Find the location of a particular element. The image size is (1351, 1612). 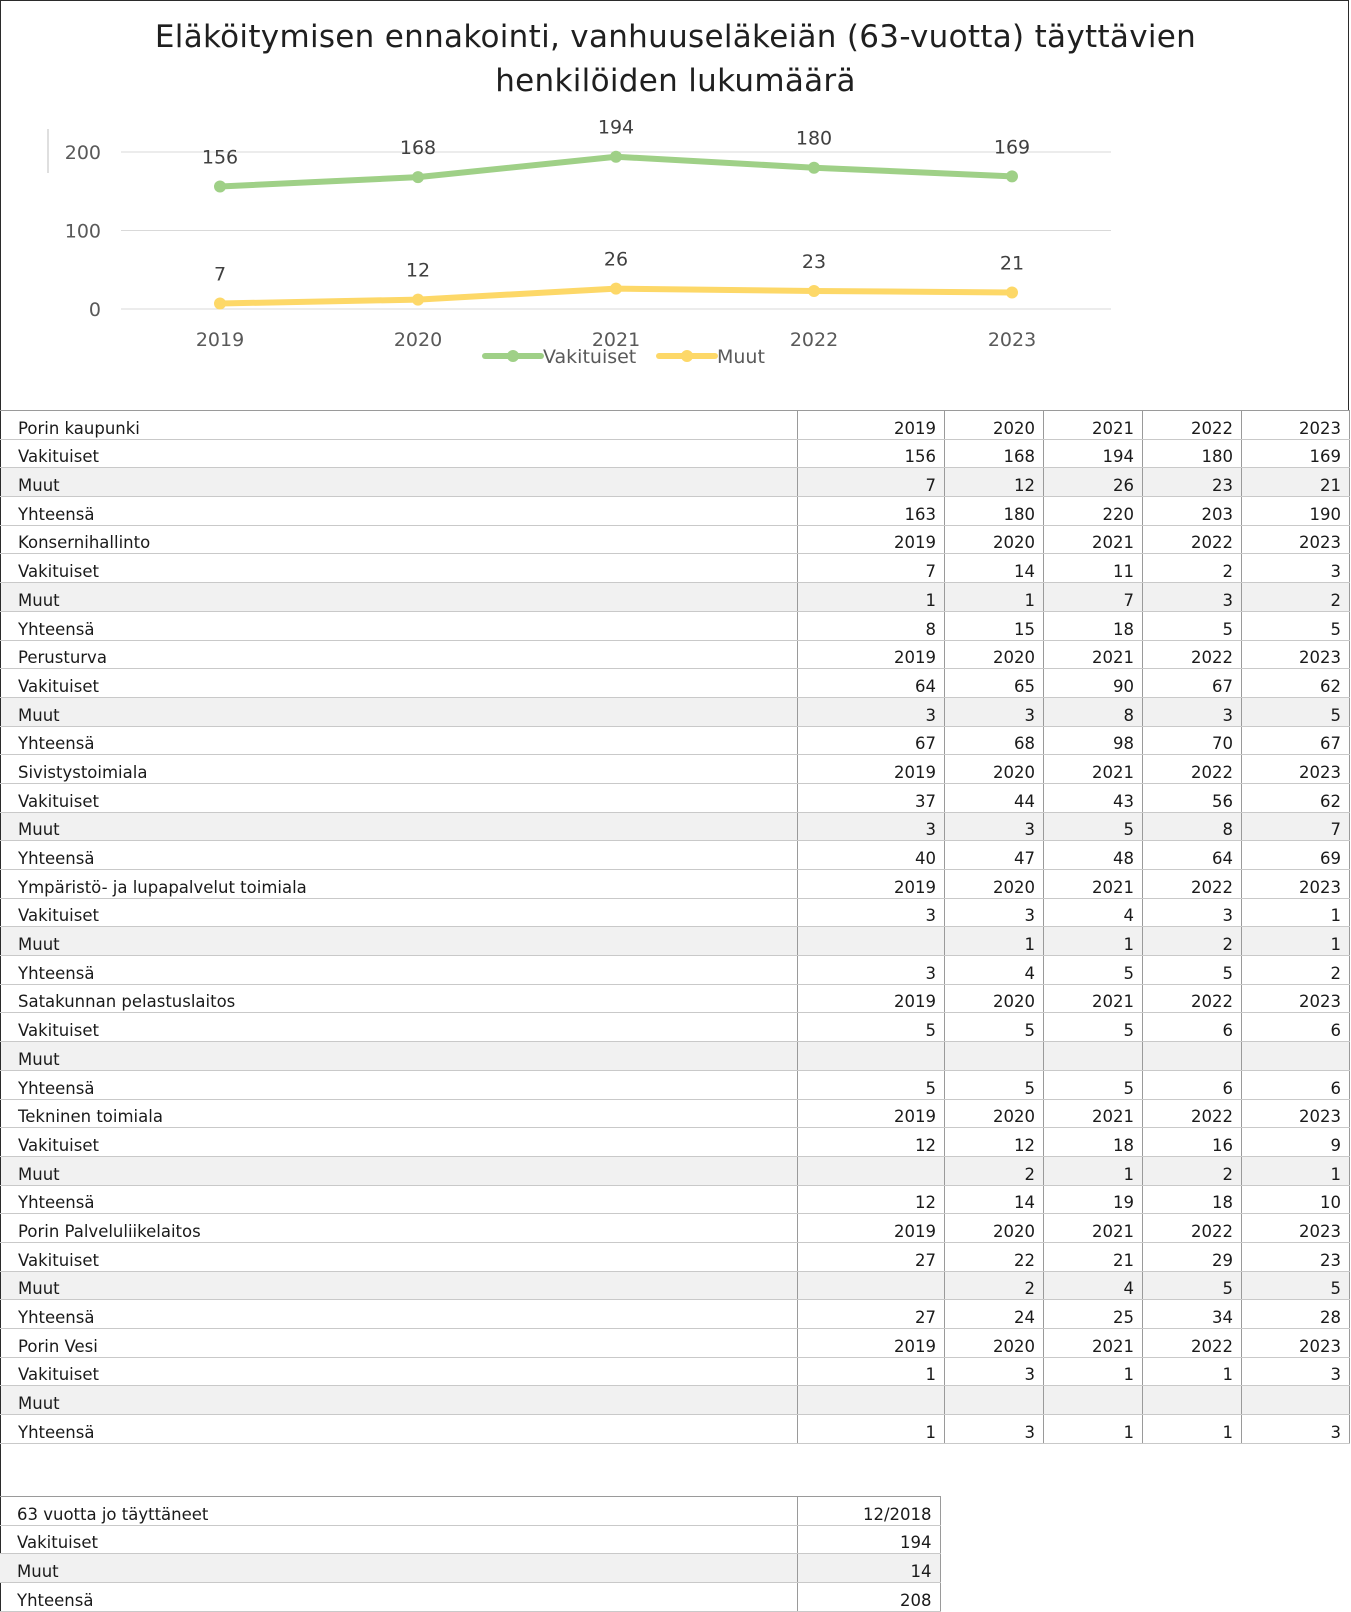

table-row: Yhteensä 5 5 5 6 6 is located at coordinates (675, 1085).